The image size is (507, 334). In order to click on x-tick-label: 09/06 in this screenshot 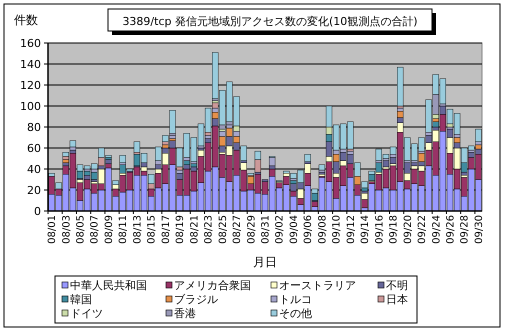, I will do `click(308, 229)`.